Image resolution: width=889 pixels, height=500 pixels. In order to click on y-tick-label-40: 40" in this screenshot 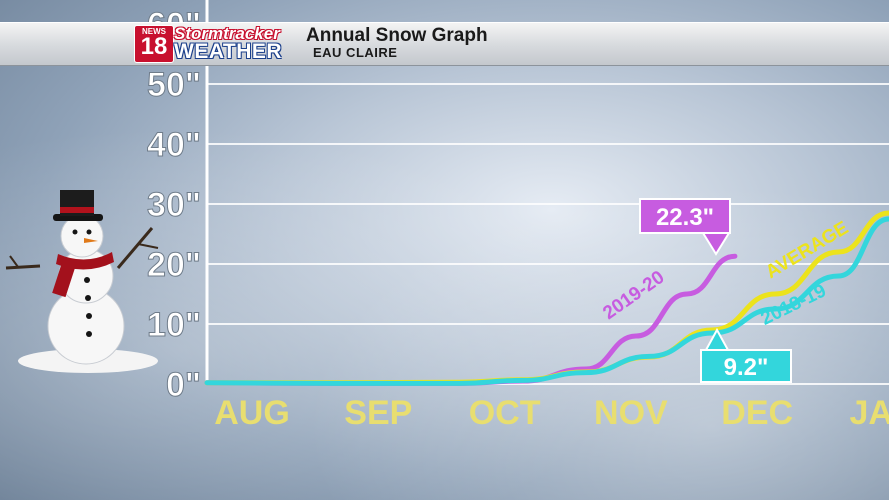, I will do `click(174, 145)`.